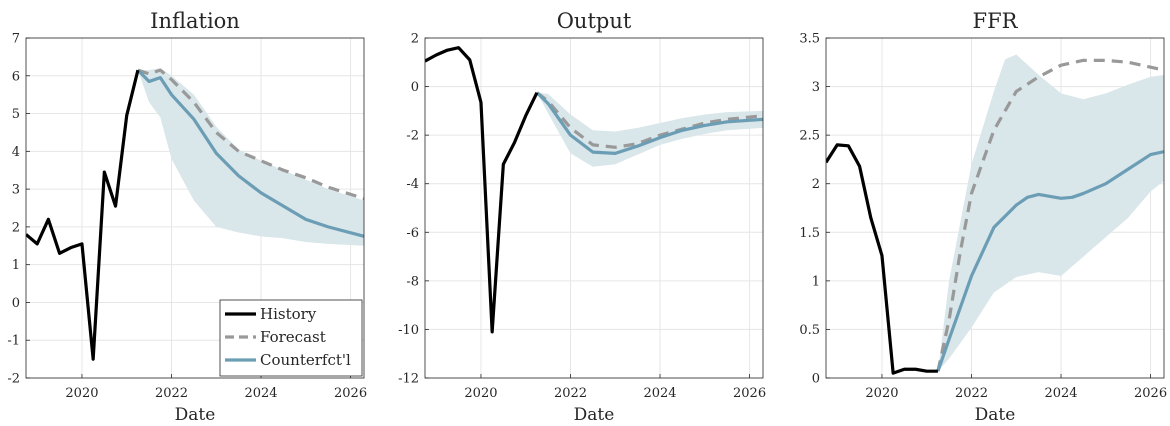 This screenshot has width=1170, height=426. I want to click on legend-label: History, so click(288, 314).